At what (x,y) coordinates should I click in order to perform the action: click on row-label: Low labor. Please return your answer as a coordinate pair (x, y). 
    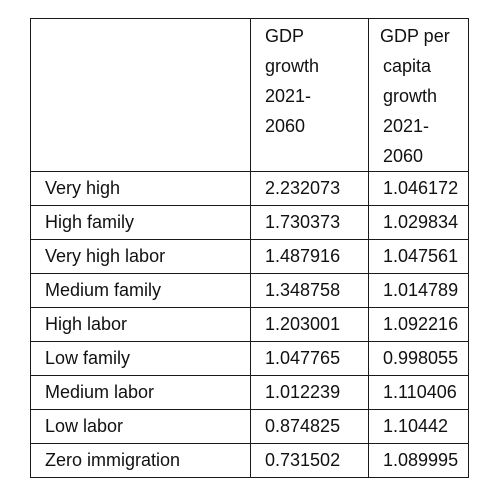
    Looking at the image, I should click on (140, 426).